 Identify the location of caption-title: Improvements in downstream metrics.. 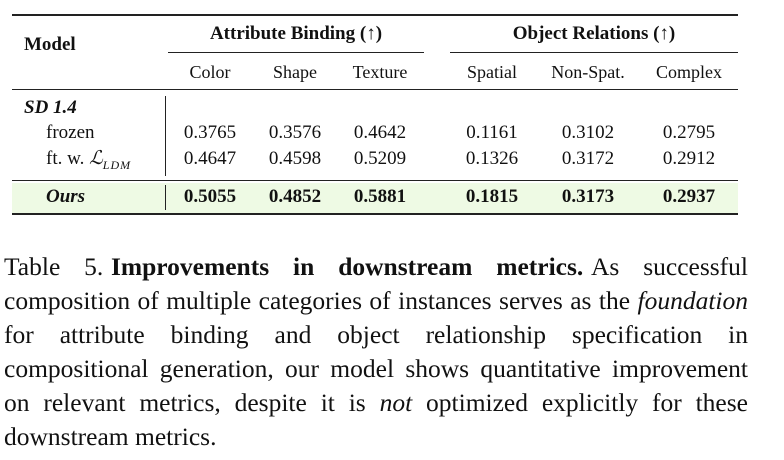
(347, 266).